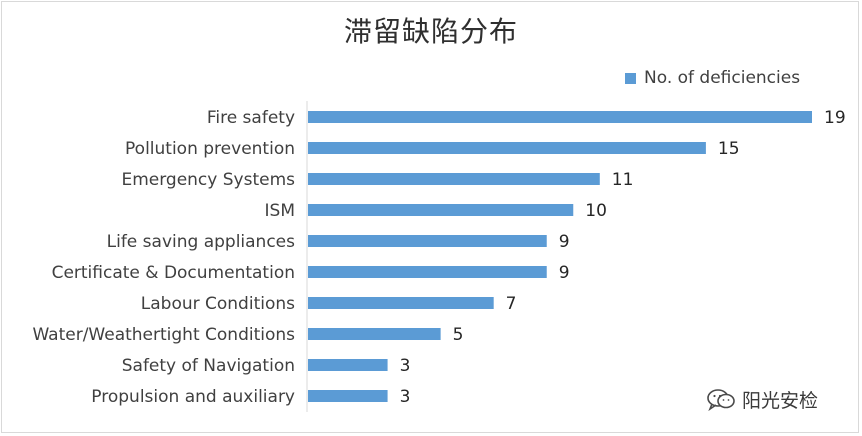  I want to click on data-label: 15, so click(729, 149).